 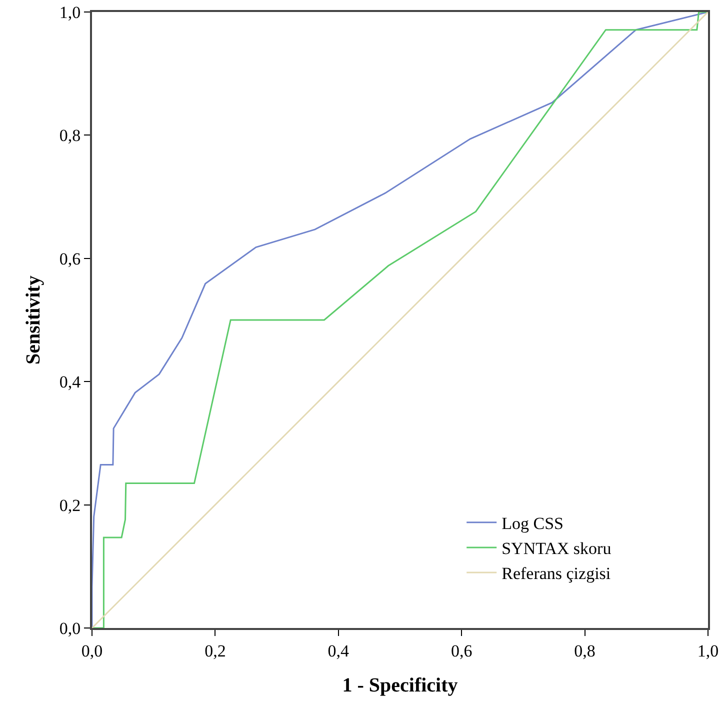 I want to click on x-tick-label: 0,0, so click(x=92, y=650).